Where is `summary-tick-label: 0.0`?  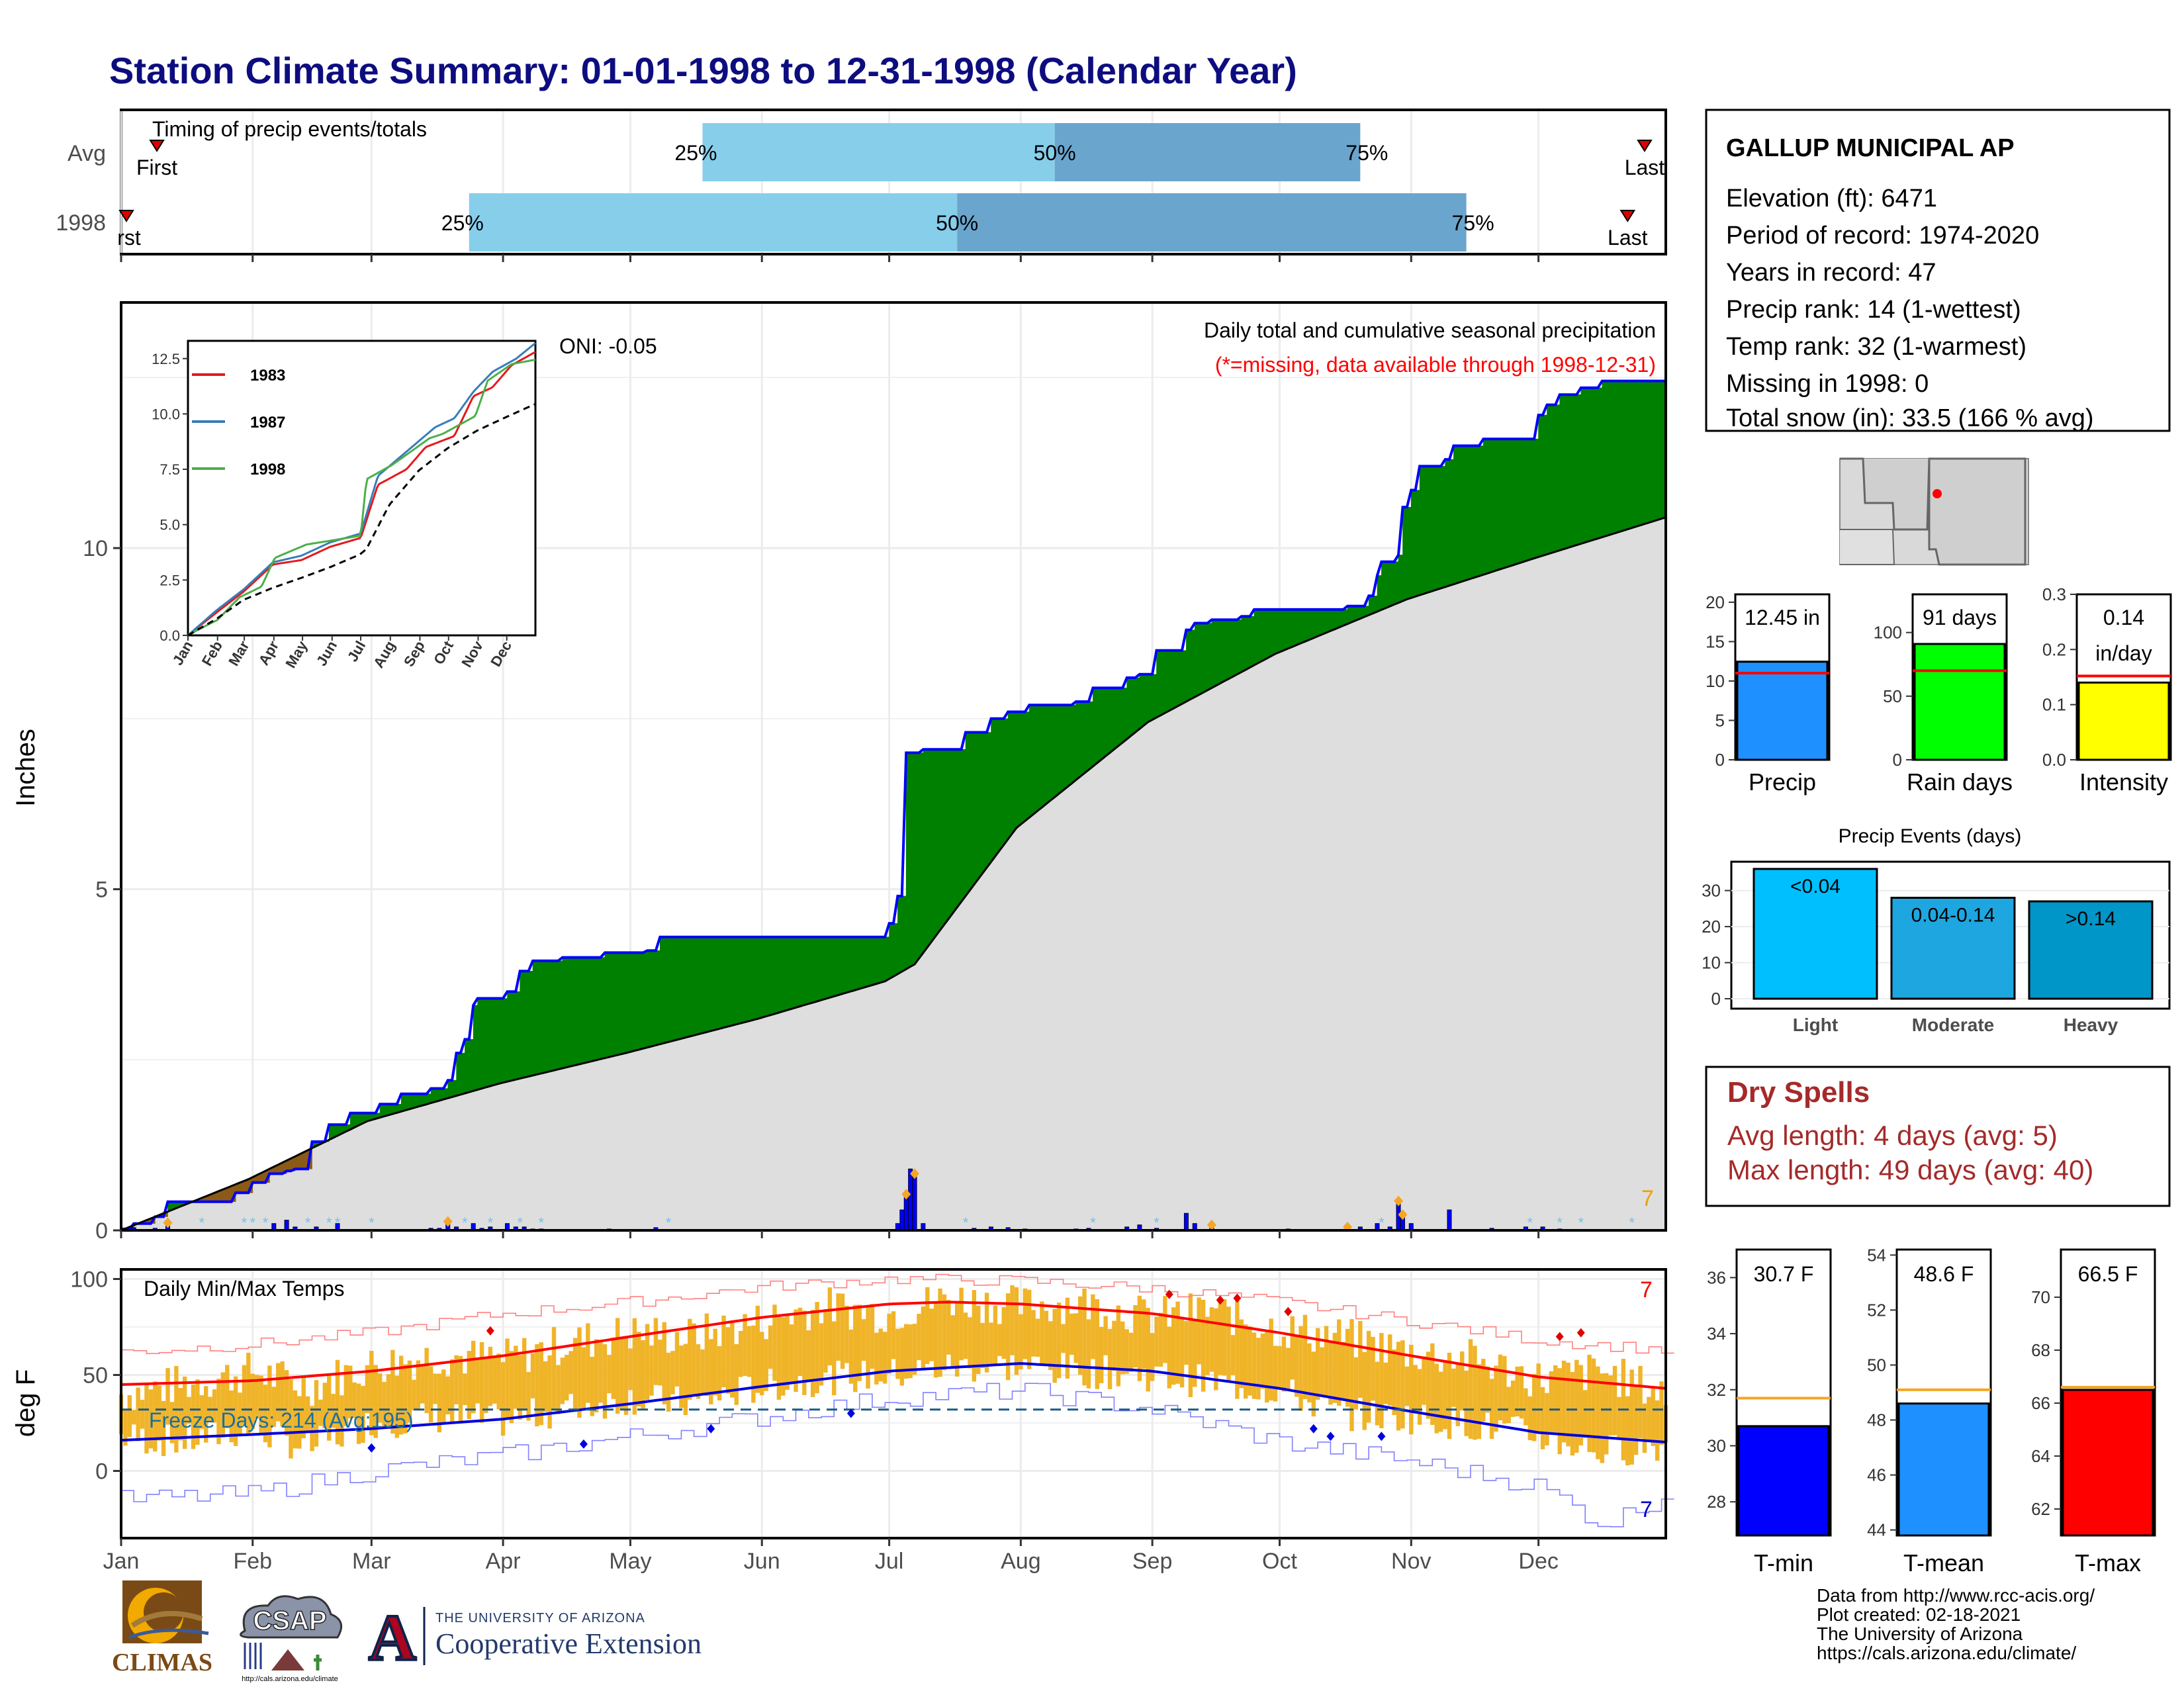
summary-tick-label: 0.0 is located at coordinates (2054, 760).